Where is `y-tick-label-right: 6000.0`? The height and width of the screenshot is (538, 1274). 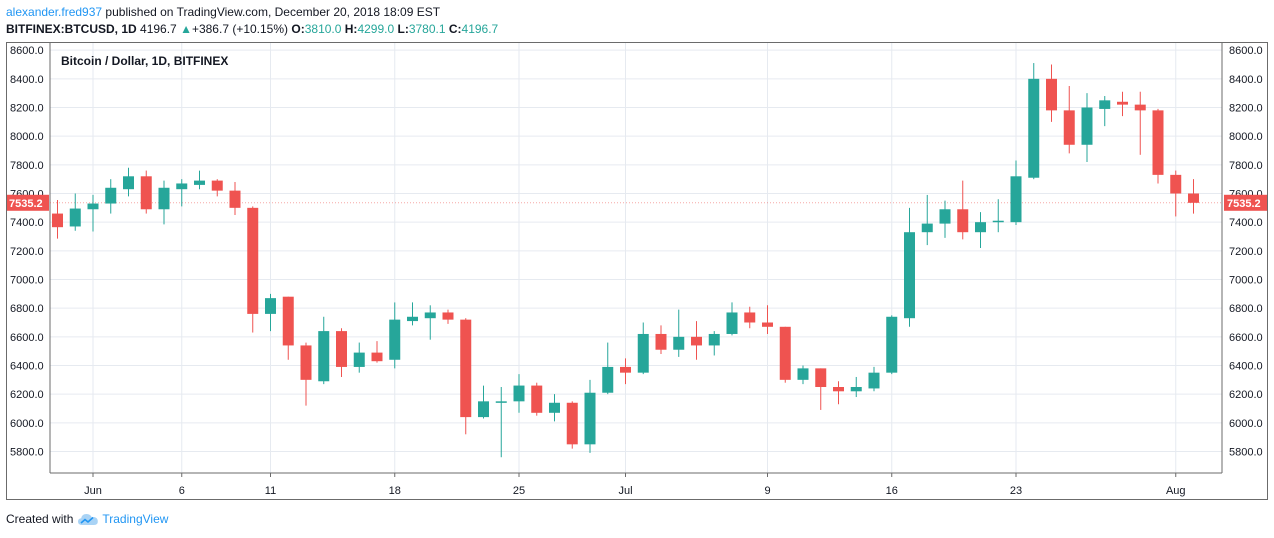
y-tick-label-right: 6000.0 is located at coordinates (1246, 424).